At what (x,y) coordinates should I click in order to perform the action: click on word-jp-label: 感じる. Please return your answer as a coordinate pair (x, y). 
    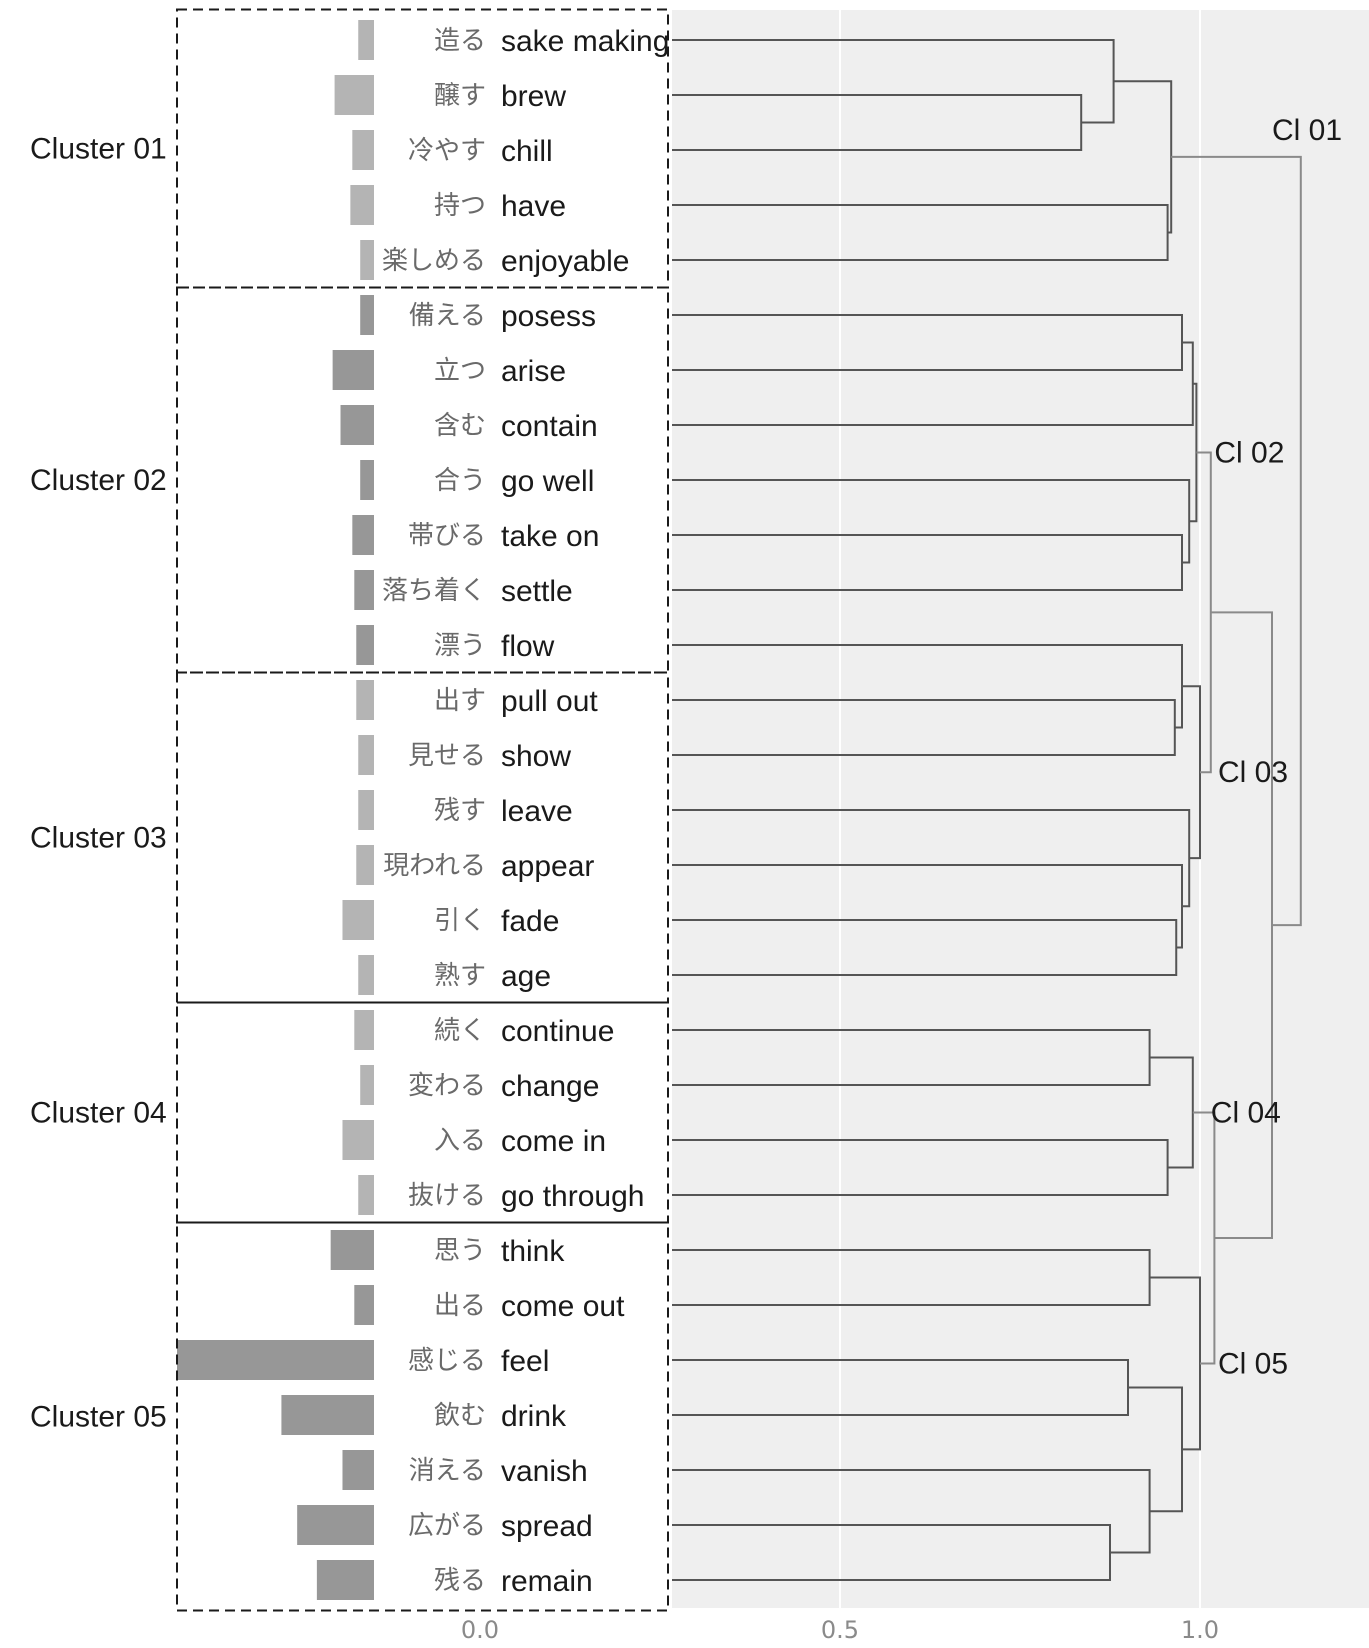
    Looking at the image, I should click on (447, 1361).